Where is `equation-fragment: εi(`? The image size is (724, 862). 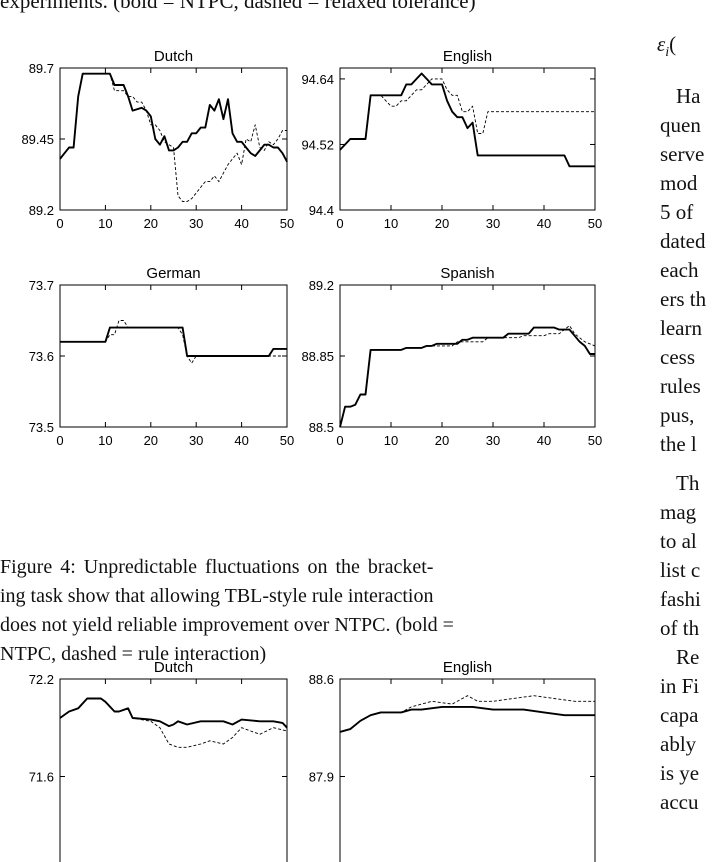
equation-fragment: εi( is located at coordinates (667, 46).